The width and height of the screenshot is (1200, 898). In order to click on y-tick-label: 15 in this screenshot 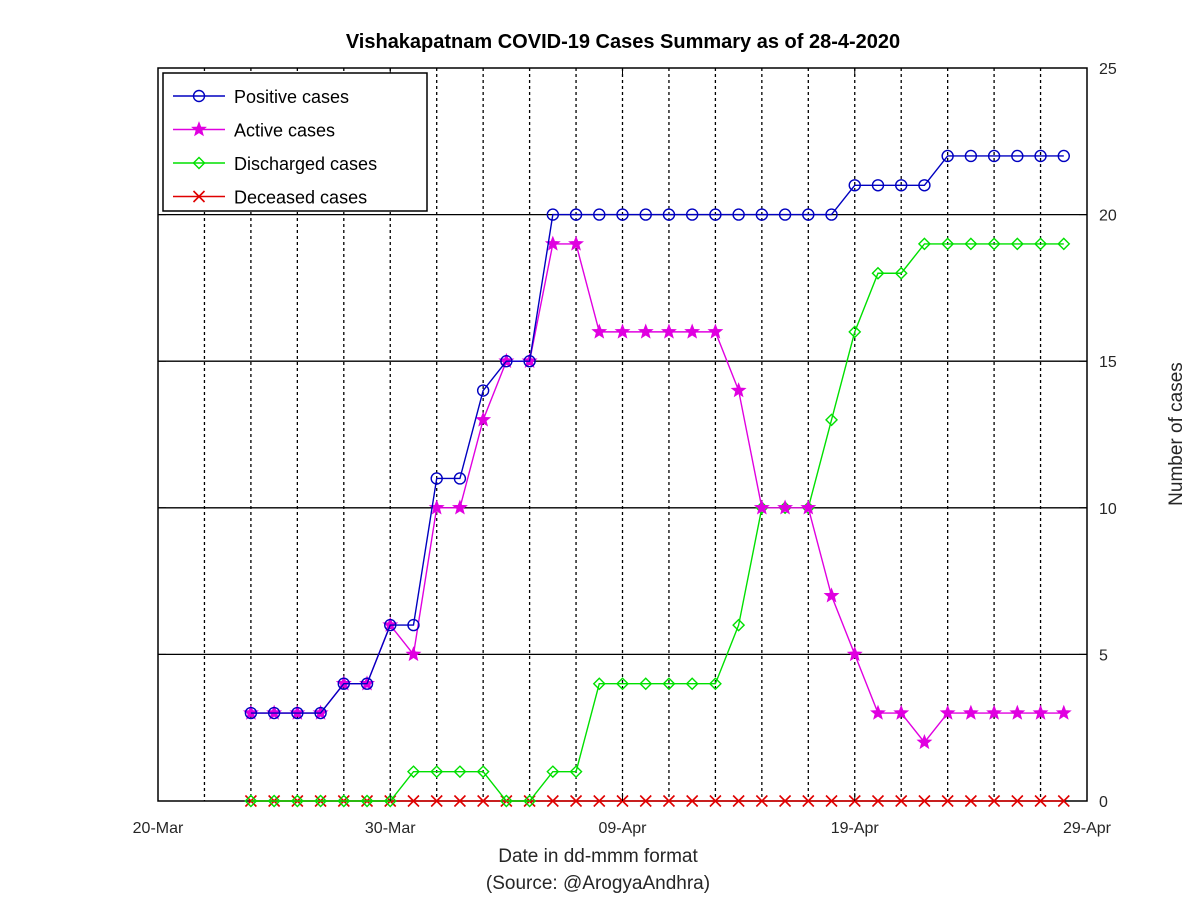, I will do `click(1108, 362)`.